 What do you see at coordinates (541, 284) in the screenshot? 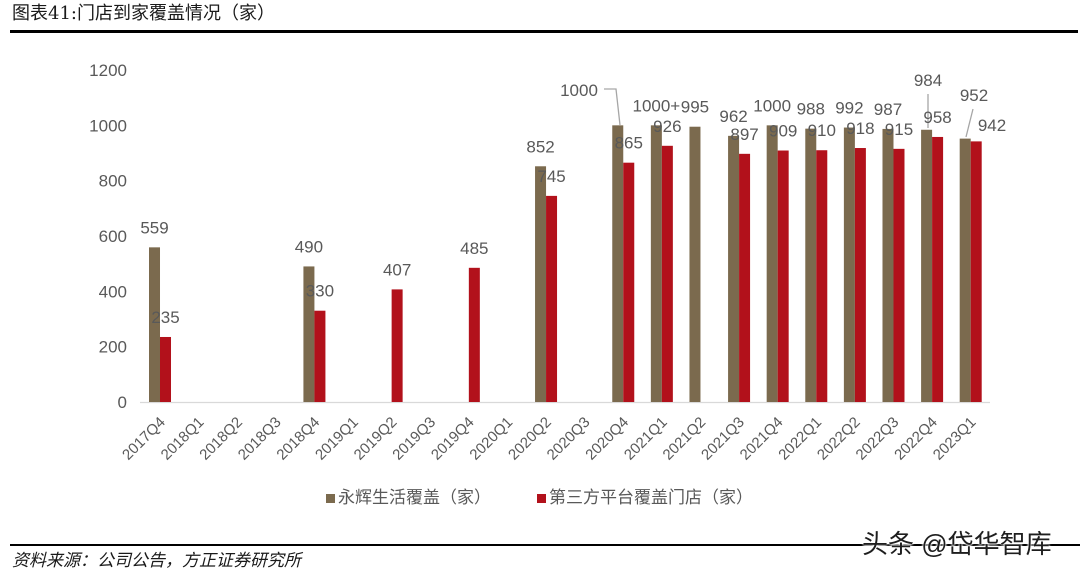
I see `bar-yonghui-life-2020q2` at bounding box center [541, 284].